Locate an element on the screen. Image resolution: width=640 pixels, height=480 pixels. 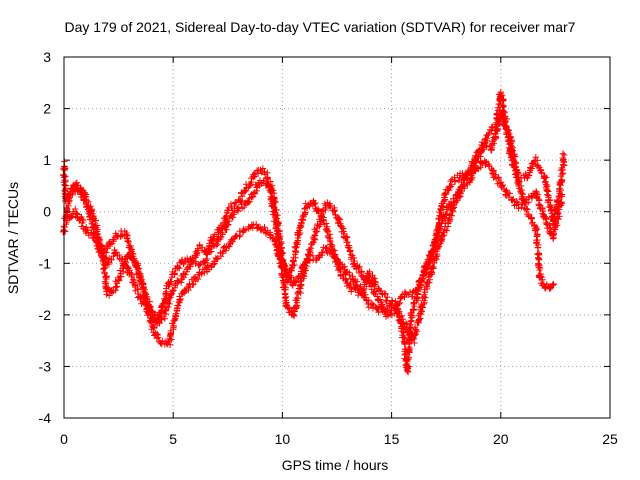
y-tick-label: 0 is located at coordinates (47, 212).